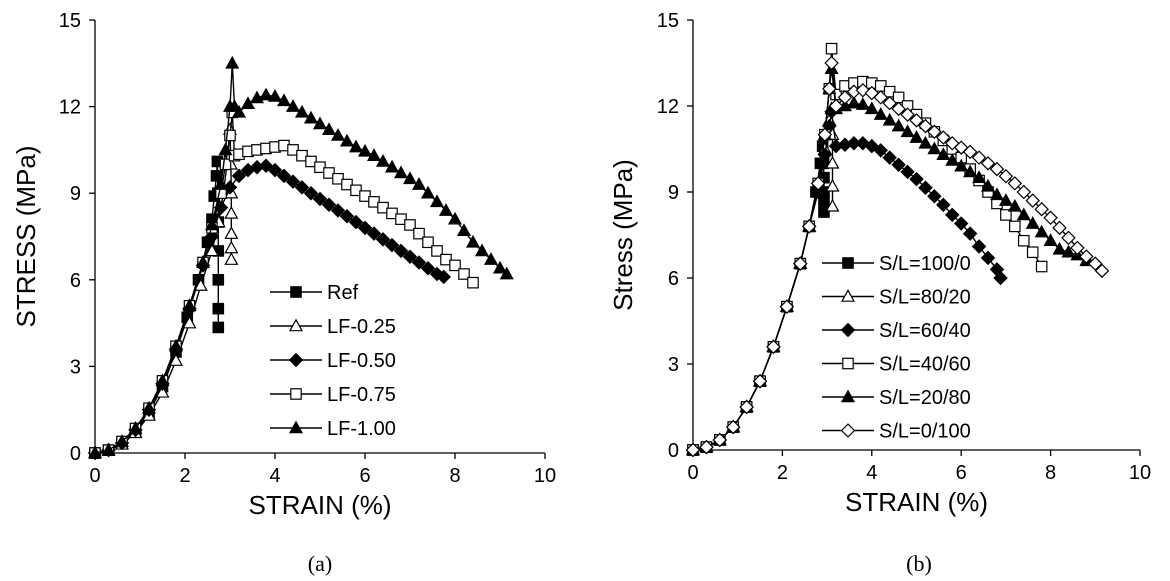 This screenshot has width=1170, height=581. What do you see at coordinates (692, 473) in the screenshot?
I see `x-tick-label-b-0: 0` at bounding box center [692, 473].